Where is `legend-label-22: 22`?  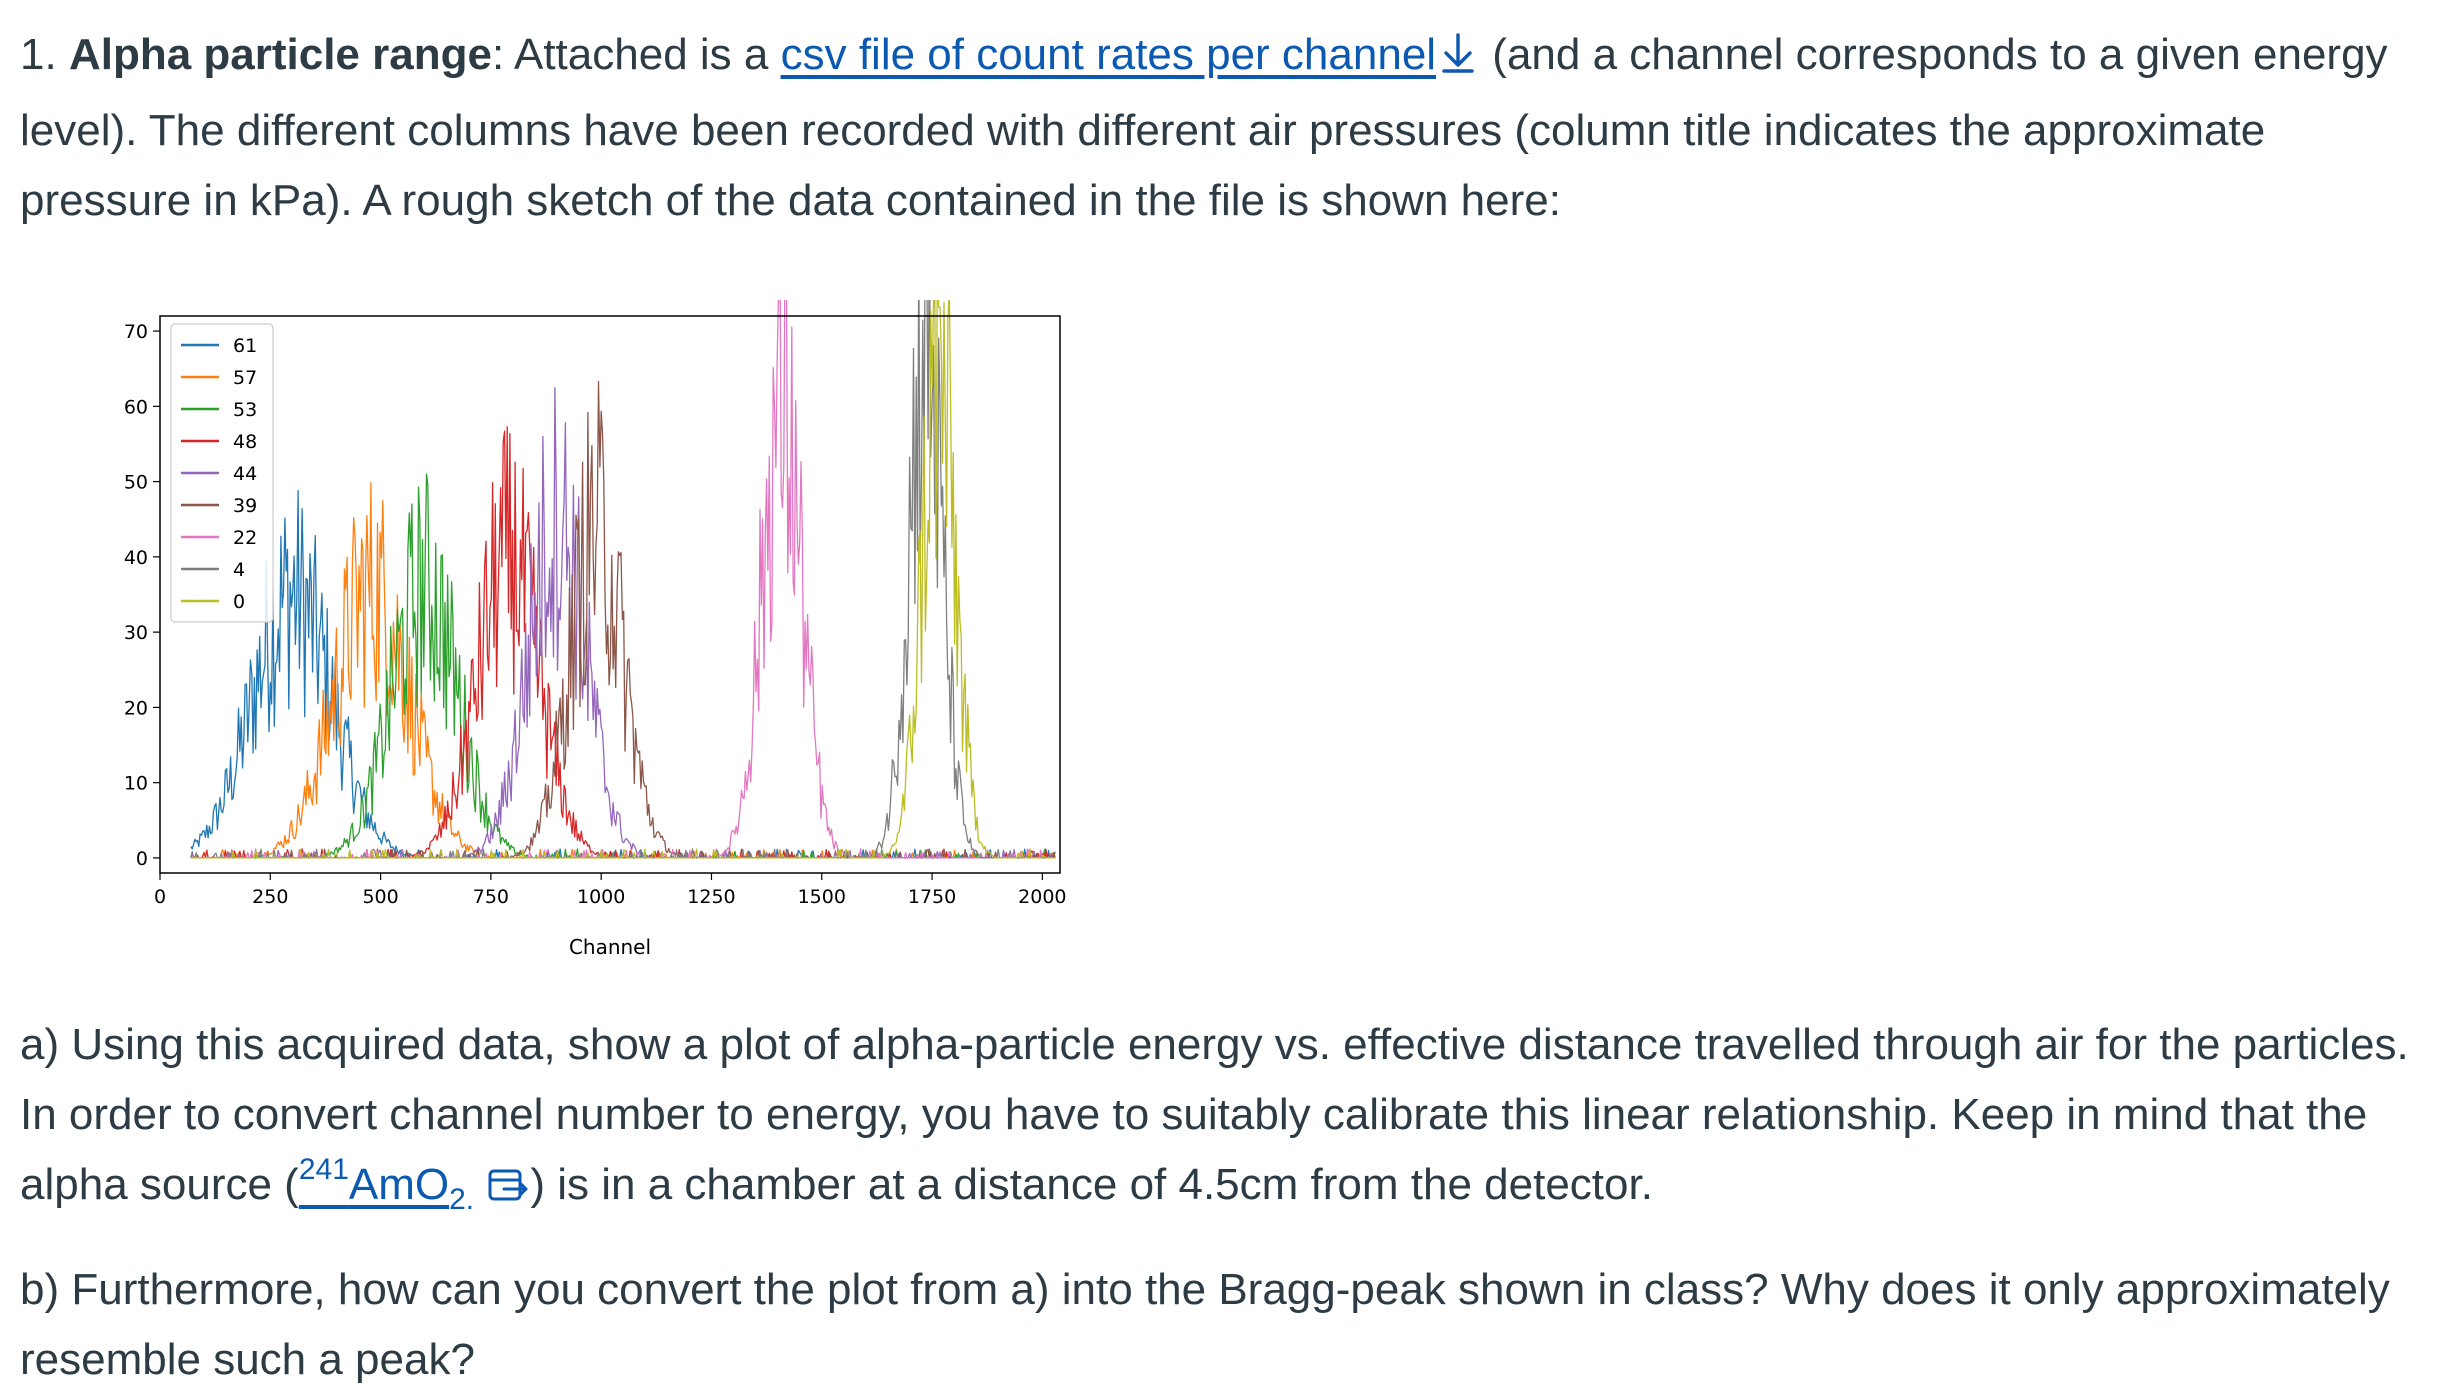 legend-label-22: 22 is located at coordinates (245, 538).